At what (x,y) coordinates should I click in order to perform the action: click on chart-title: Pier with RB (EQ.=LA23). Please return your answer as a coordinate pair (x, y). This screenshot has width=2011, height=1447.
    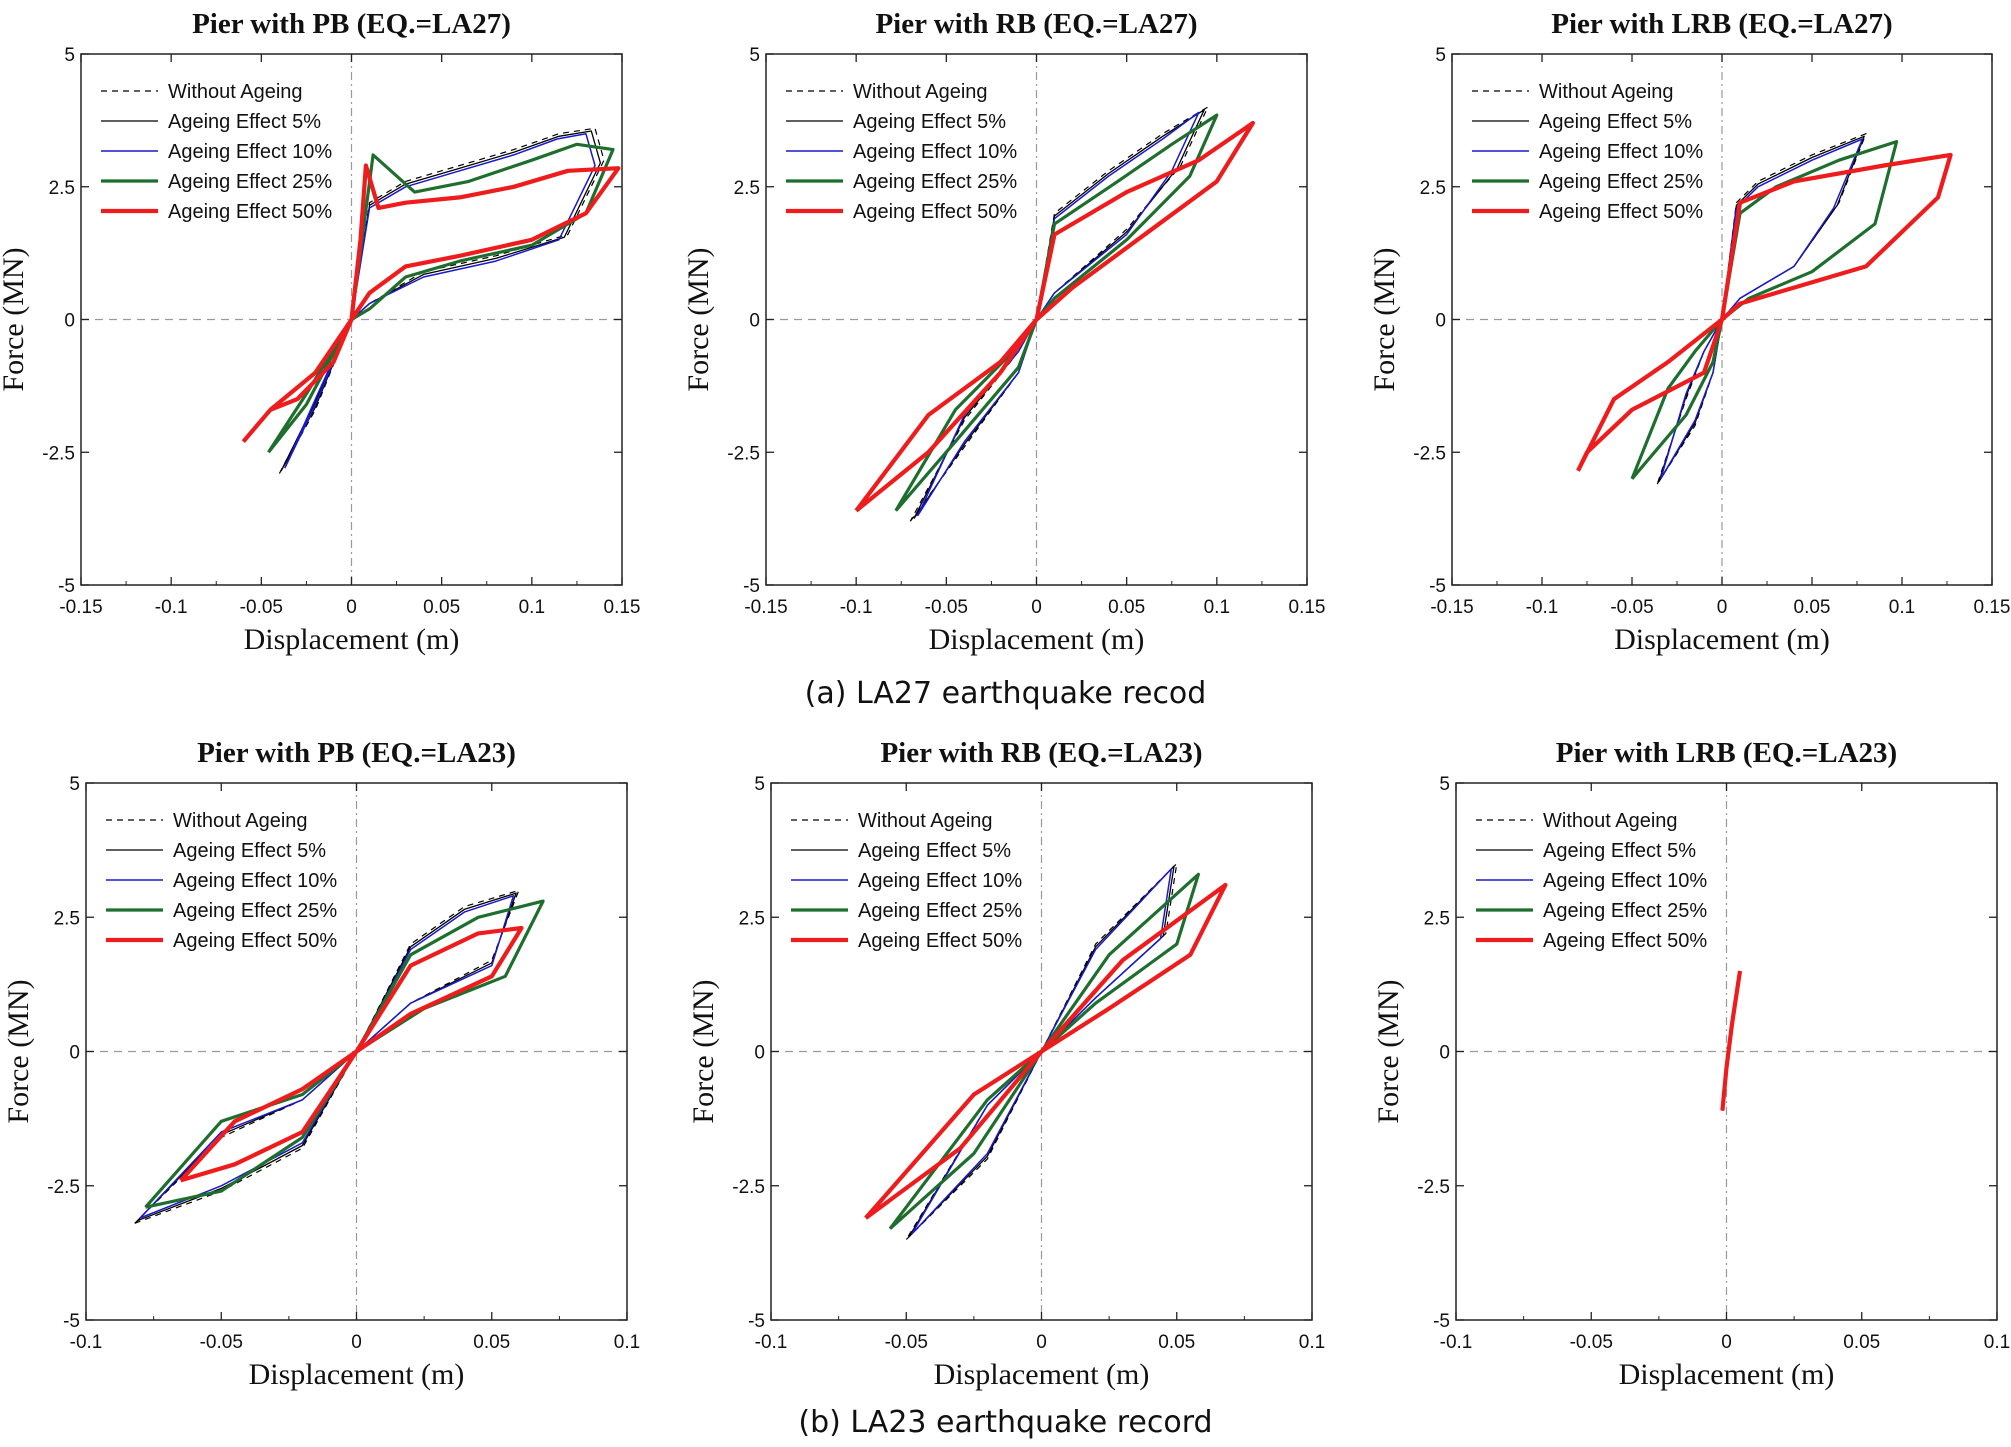
    Looking at the image, I should click on (1041, 753).